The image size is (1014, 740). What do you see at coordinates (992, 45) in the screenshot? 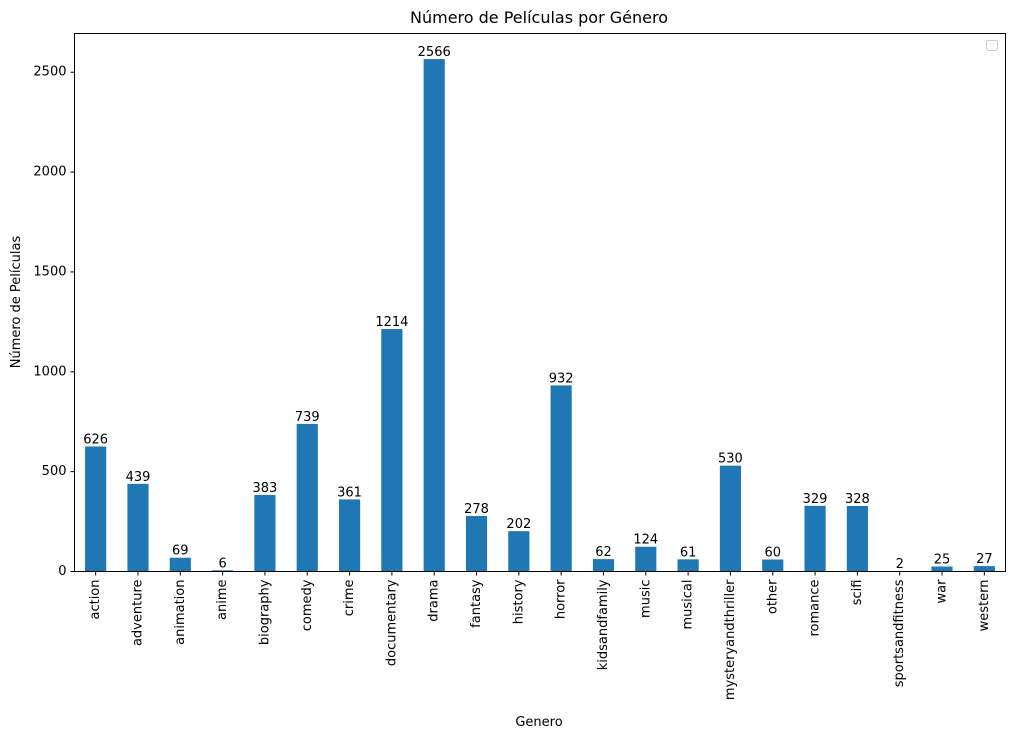
I see `legend-box` at bounding box center [992, 45].